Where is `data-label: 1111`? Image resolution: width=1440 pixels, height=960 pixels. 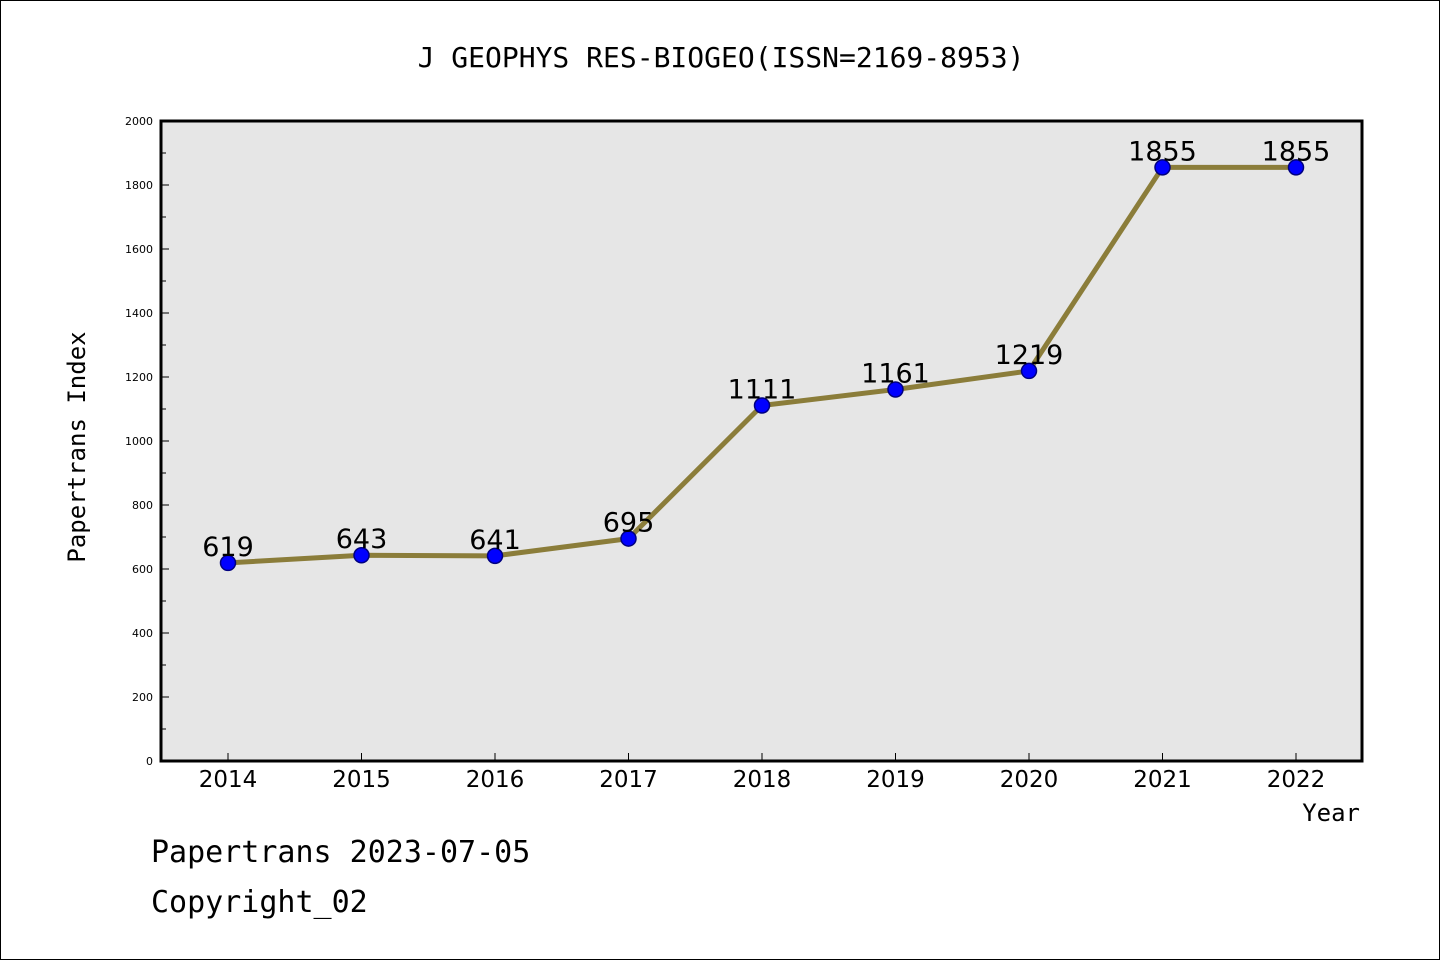
data-label: 1111 is located at coordinates (762, 389).